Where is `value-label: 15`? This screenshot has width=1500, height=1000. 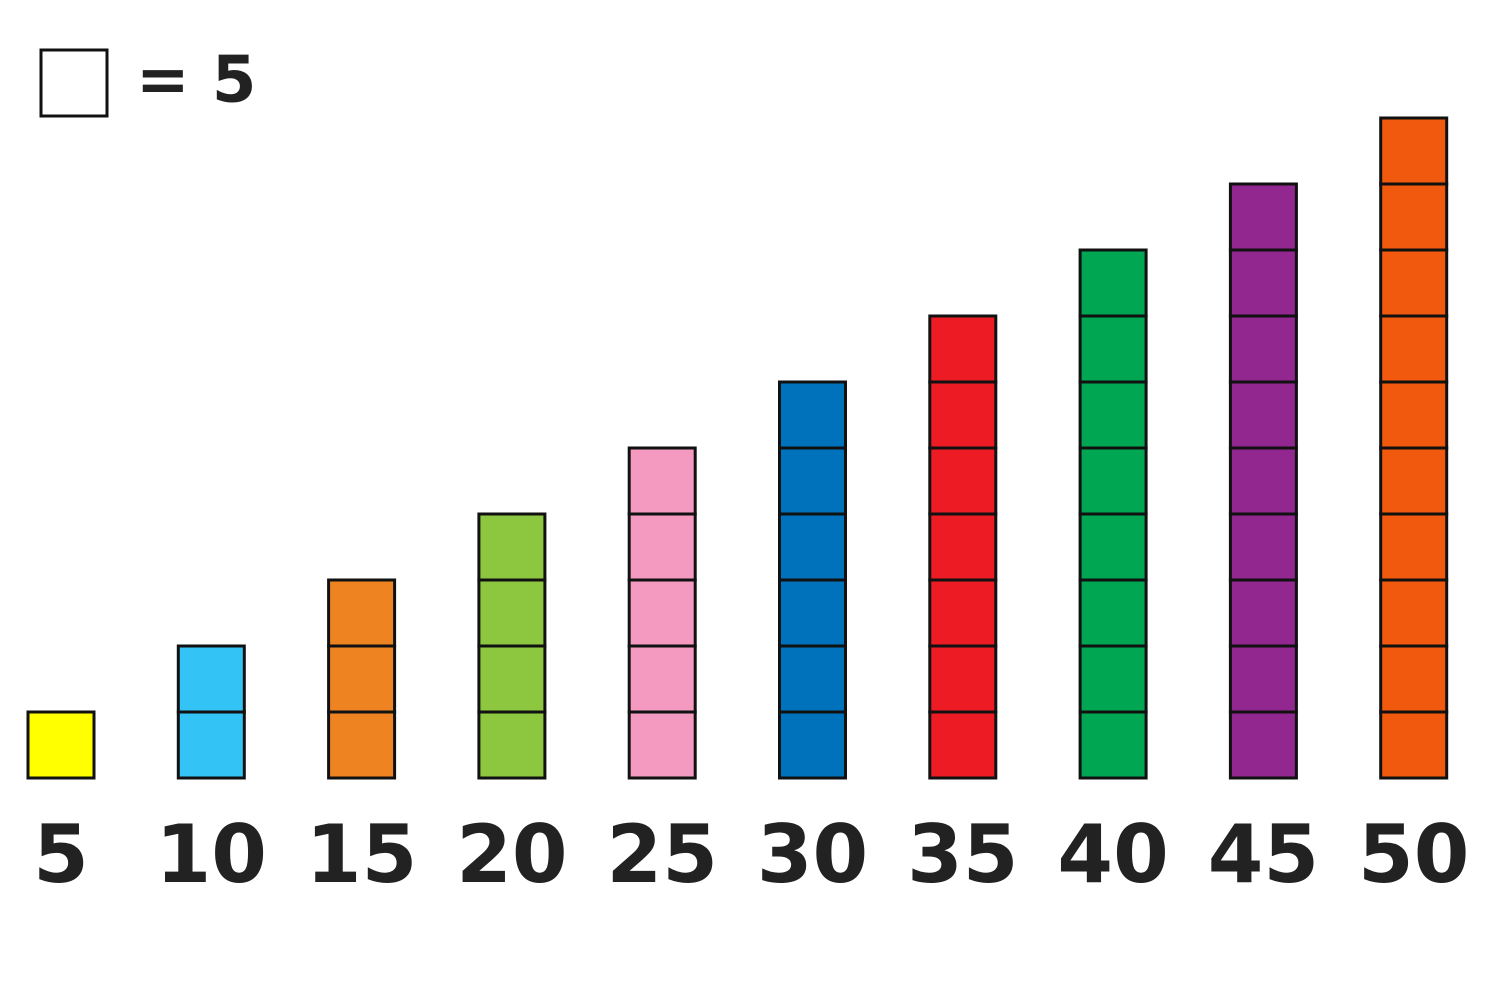
value-label: 15 is located at coordinates (361, 854).